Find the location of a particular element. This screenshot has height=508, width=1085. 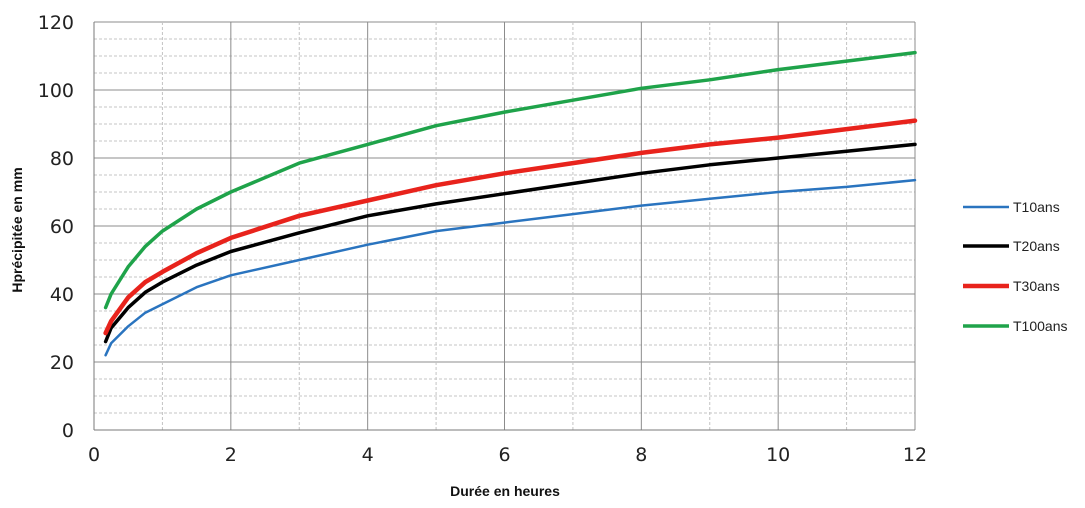

x-tick-label: 10 is located at coordinates (778, 455).